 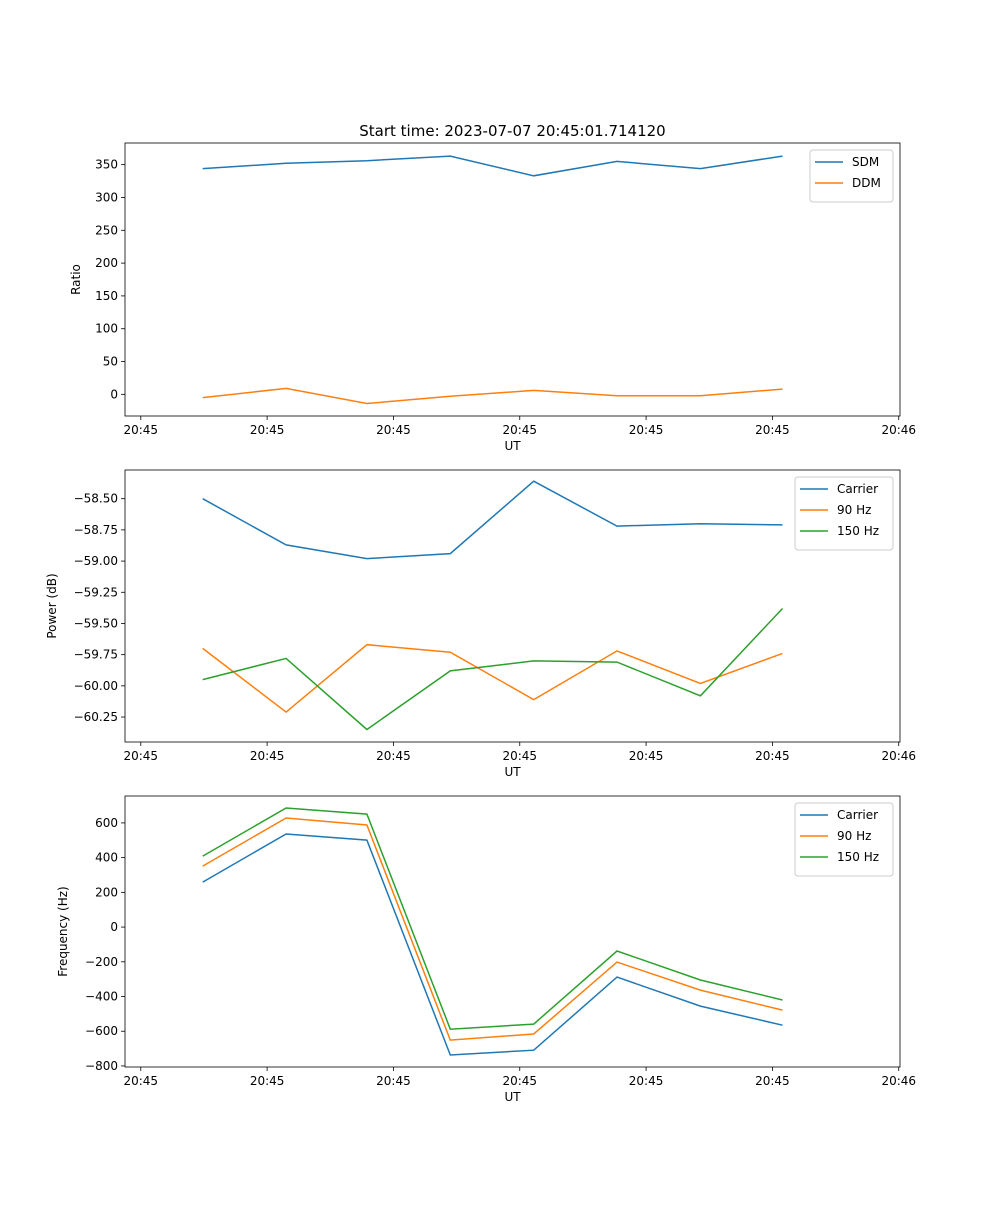 What do you see at coordinates (96, 686) in the screenshot?
I see `y-tick-label: −60.00` at bounding box center [96, 686].